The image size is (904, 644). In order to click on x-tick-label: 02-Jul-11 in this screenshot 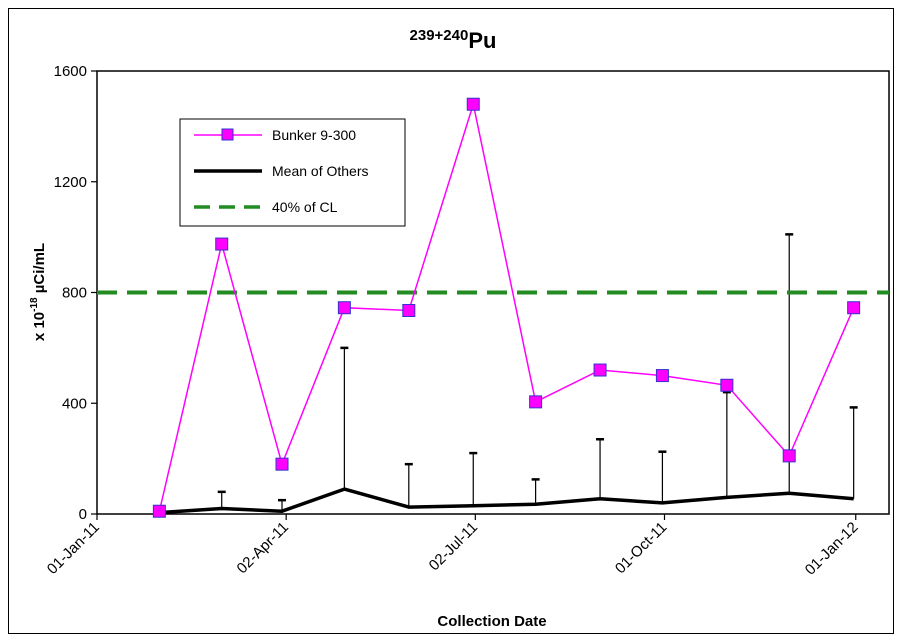, I will do `click(453, 546)`.